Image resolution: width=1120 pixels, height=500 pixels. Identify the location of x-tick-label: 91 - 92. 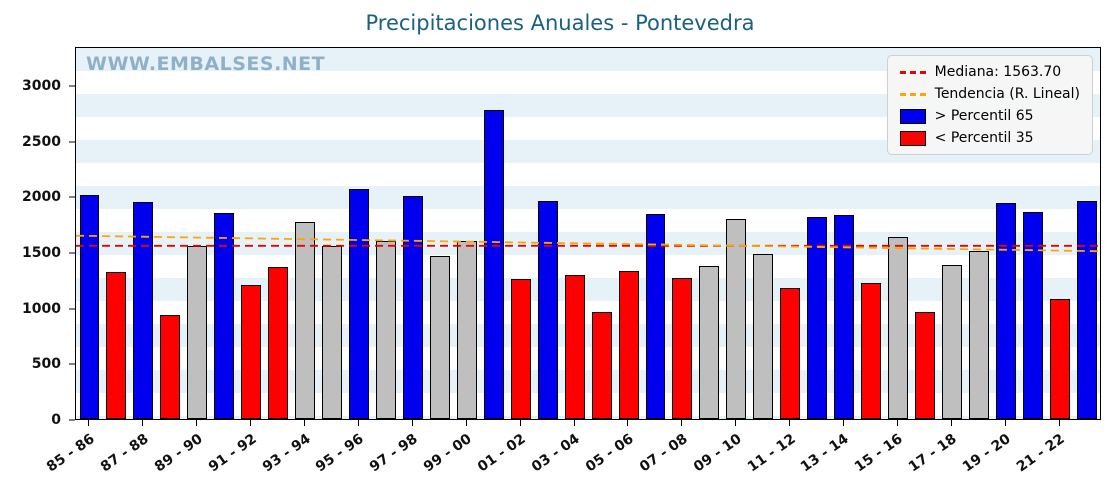
(232, 453).